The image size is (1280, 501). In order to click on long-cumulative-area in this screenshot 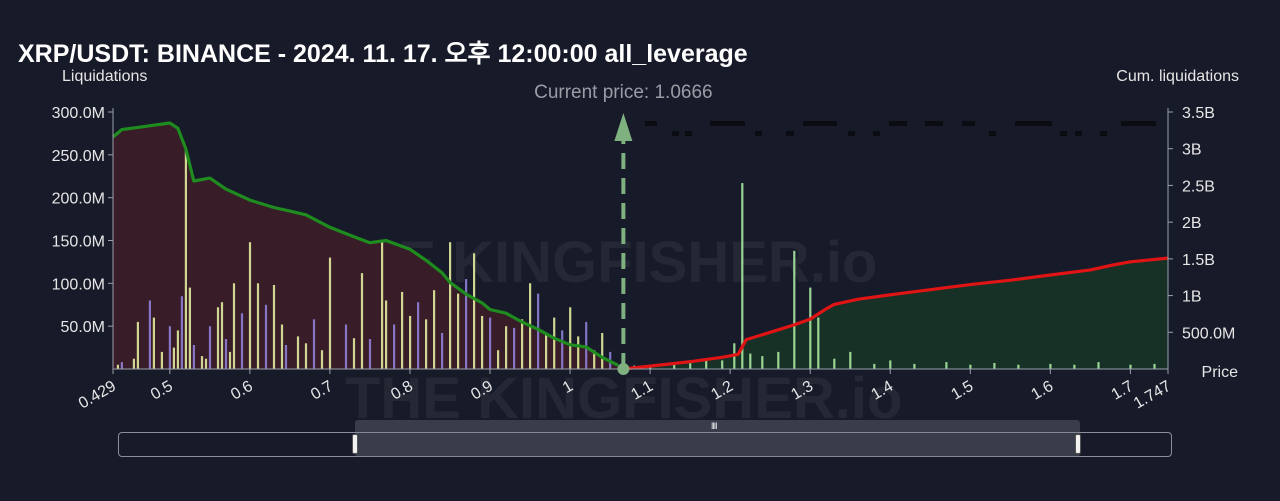, I will do `click(895, 313)`.